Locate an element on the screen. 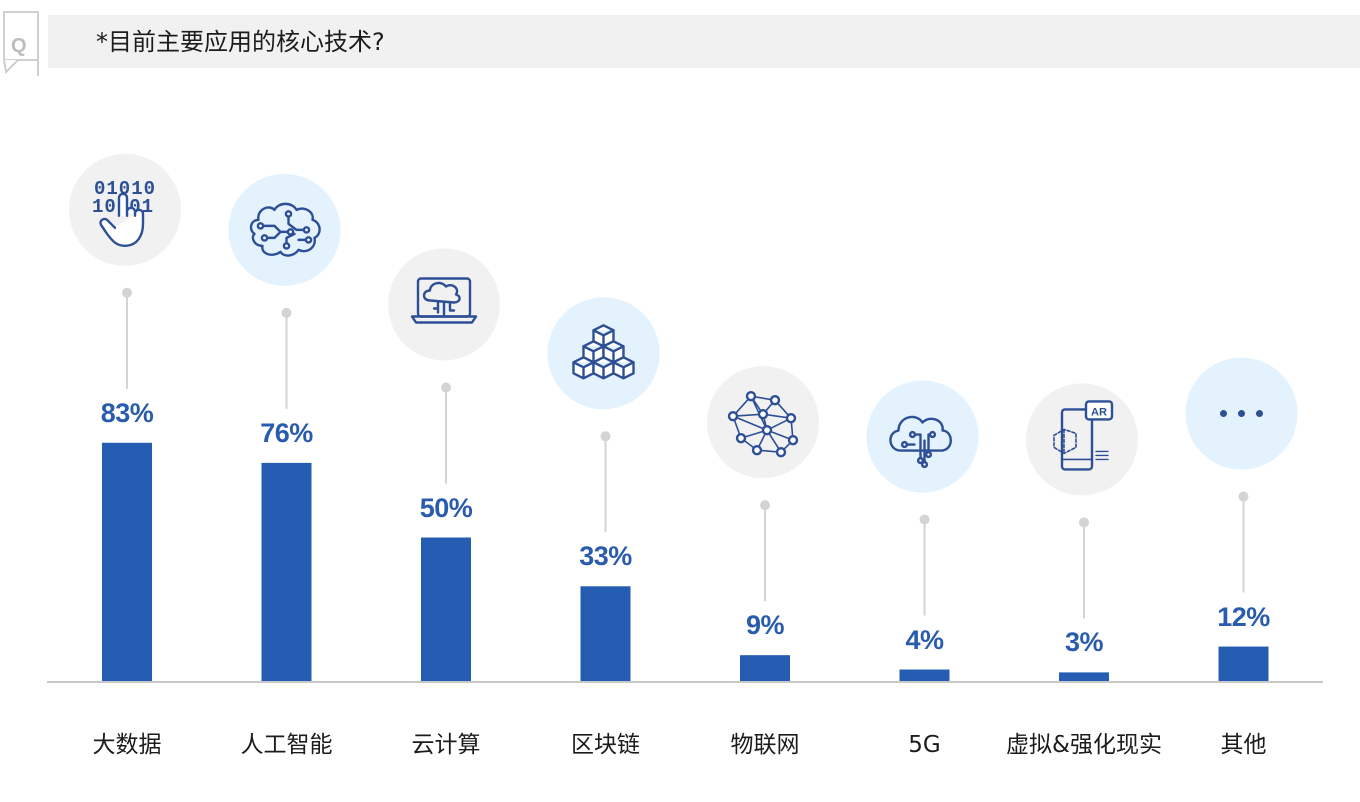  blockchain-cubes-icon is located at coordinates (603, 352).